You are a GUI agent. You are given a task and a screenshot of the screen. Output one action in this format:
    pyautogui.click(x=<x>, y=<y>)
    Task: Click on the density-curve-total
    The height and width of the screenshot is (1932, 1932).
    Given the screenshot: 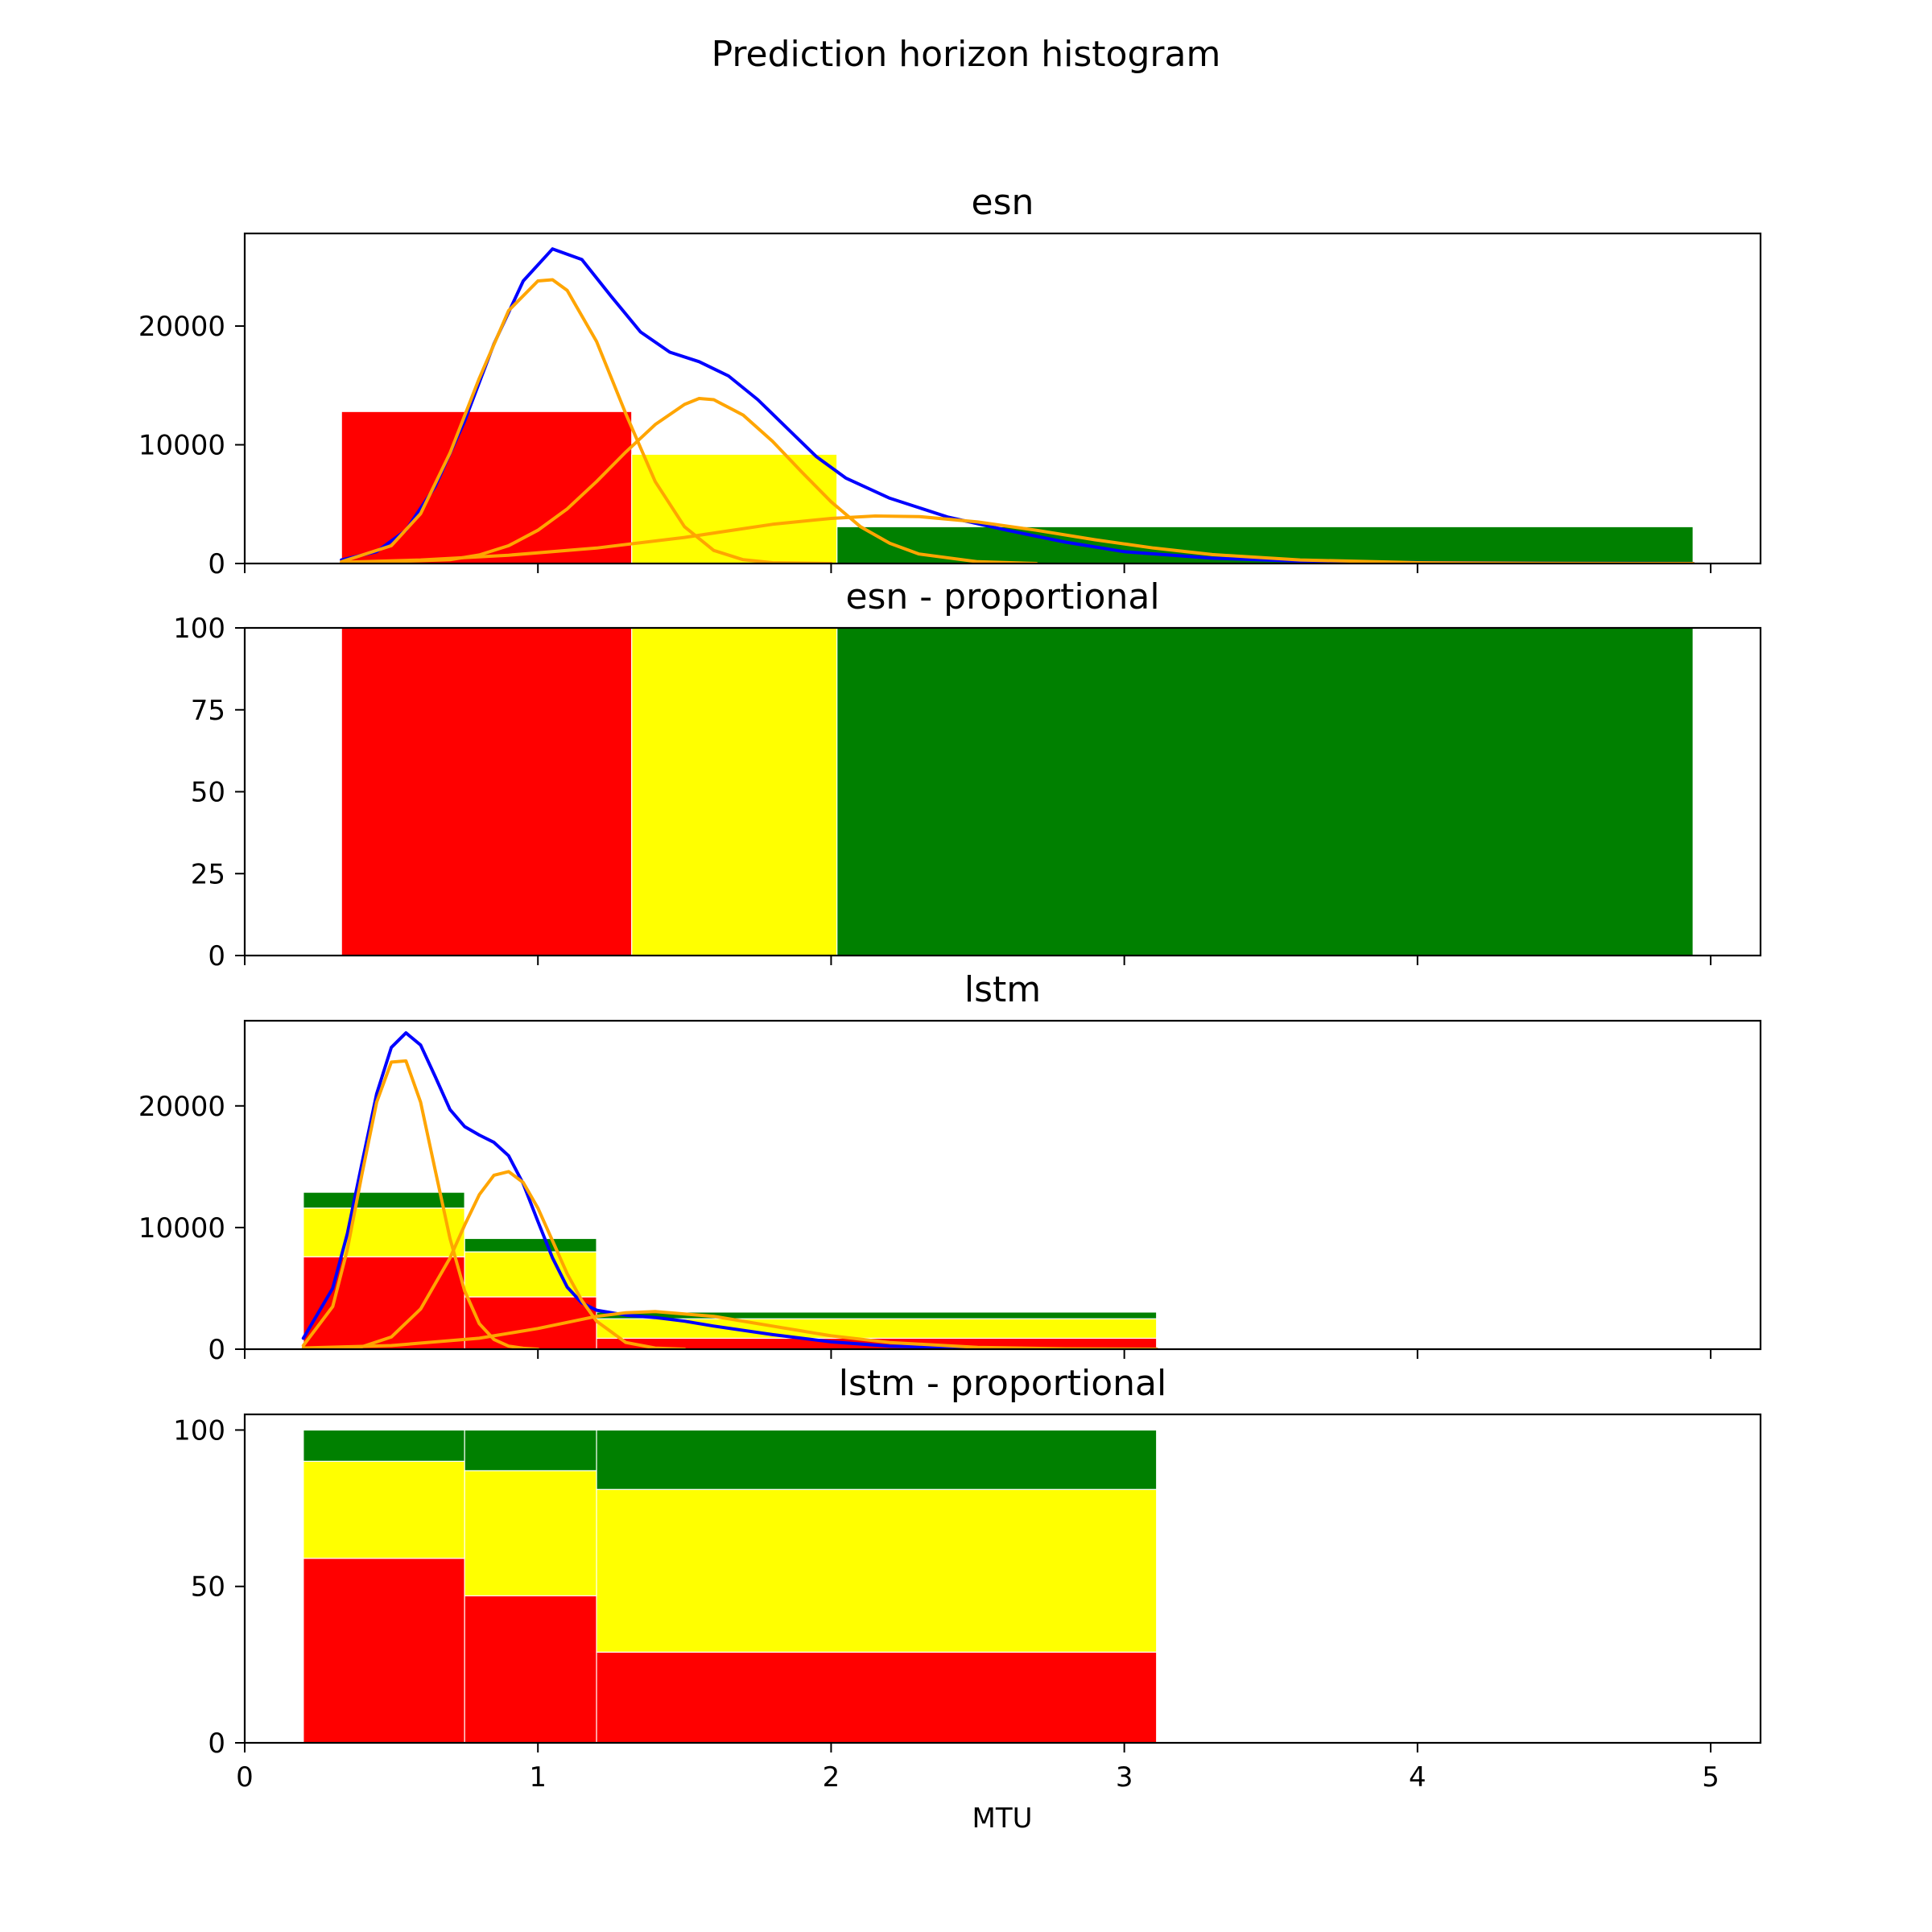 What is the action you would take?
    pyautogui.click(x=729, y=1190)
    